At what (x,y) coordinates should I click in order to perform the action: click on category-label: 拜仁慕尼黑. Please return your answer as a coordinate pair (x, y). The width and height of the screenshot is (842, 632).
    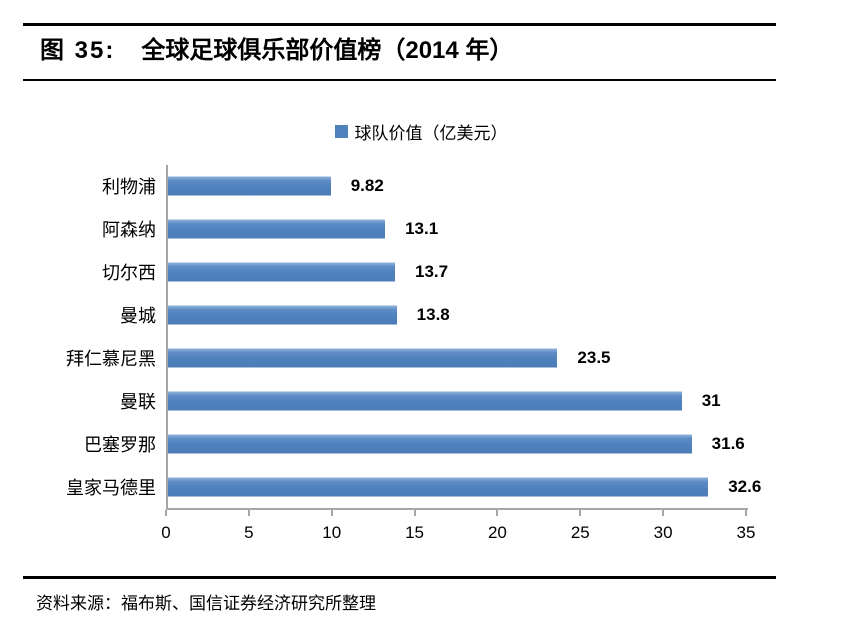
    Looking at the image, I should click on (111, 358).